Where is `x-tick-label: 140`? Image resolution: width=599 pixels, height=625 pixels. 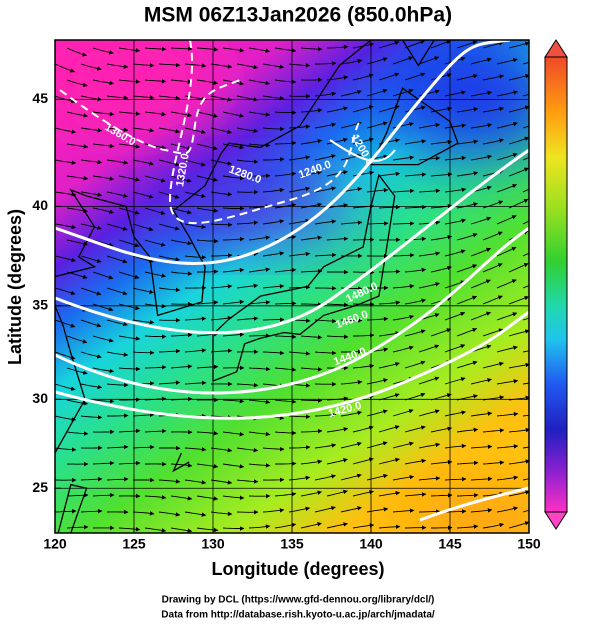
x-tick-label: 140 is located at coordinates (371, 544).